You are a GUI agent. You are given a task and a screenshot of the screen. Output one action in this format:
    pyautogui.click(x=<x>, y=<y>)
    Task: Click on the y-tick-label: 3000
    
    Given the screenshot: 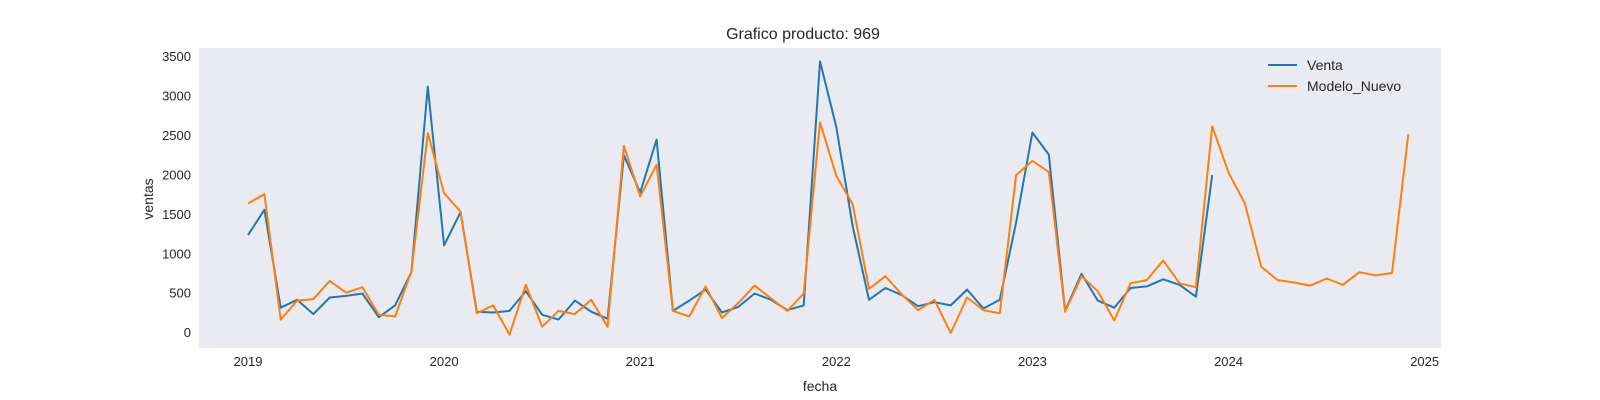 What is the action you would take?
    pyautogui.click(x=176, y=95)
    